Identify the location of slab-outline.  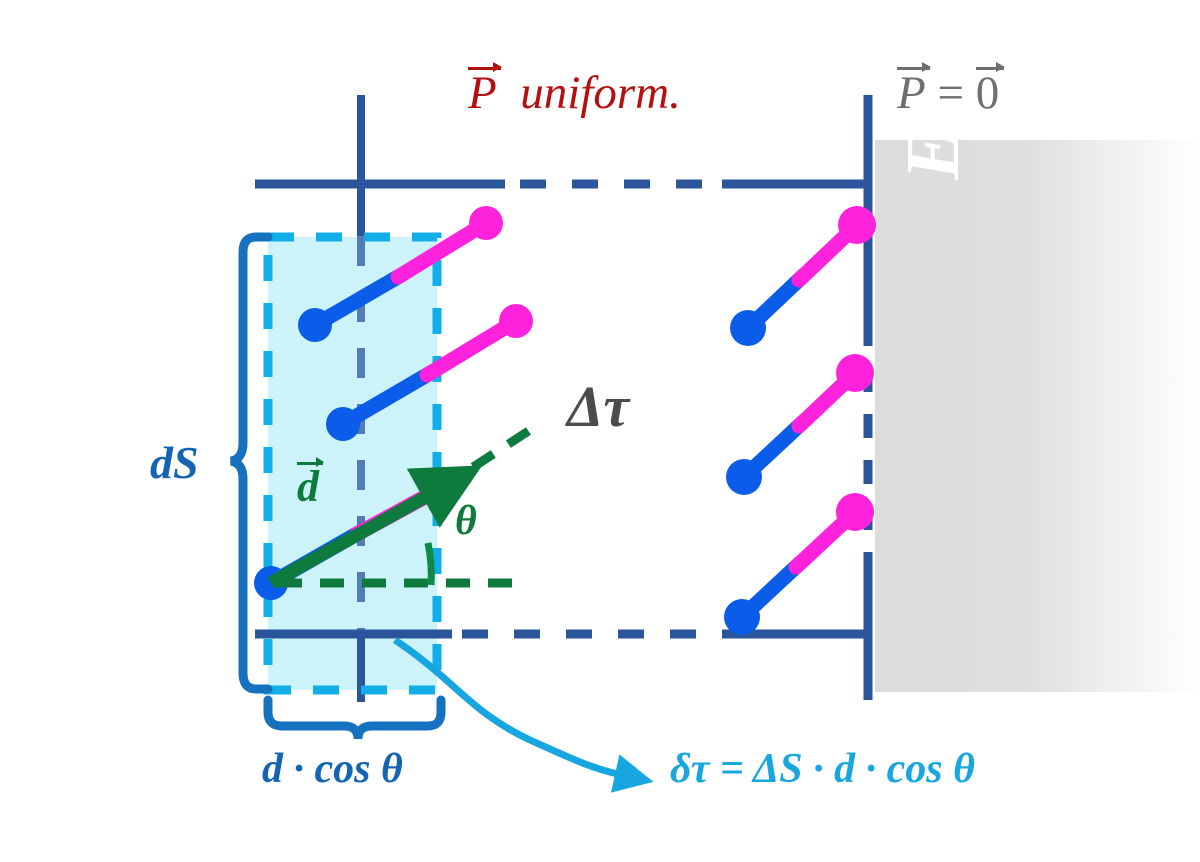
(352, 463).